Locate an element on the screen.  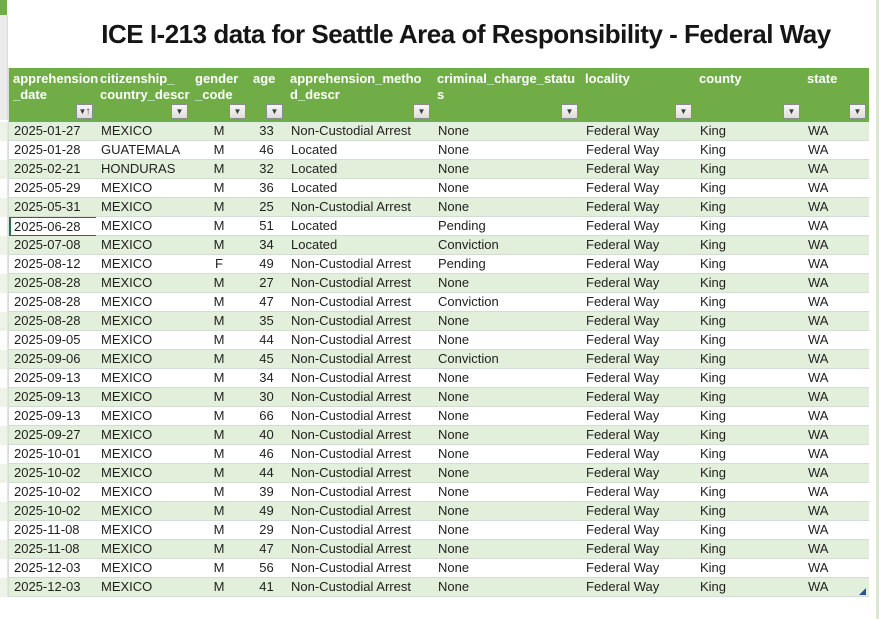
filter-button-county: ▼ is located at coordinates (791, 111).